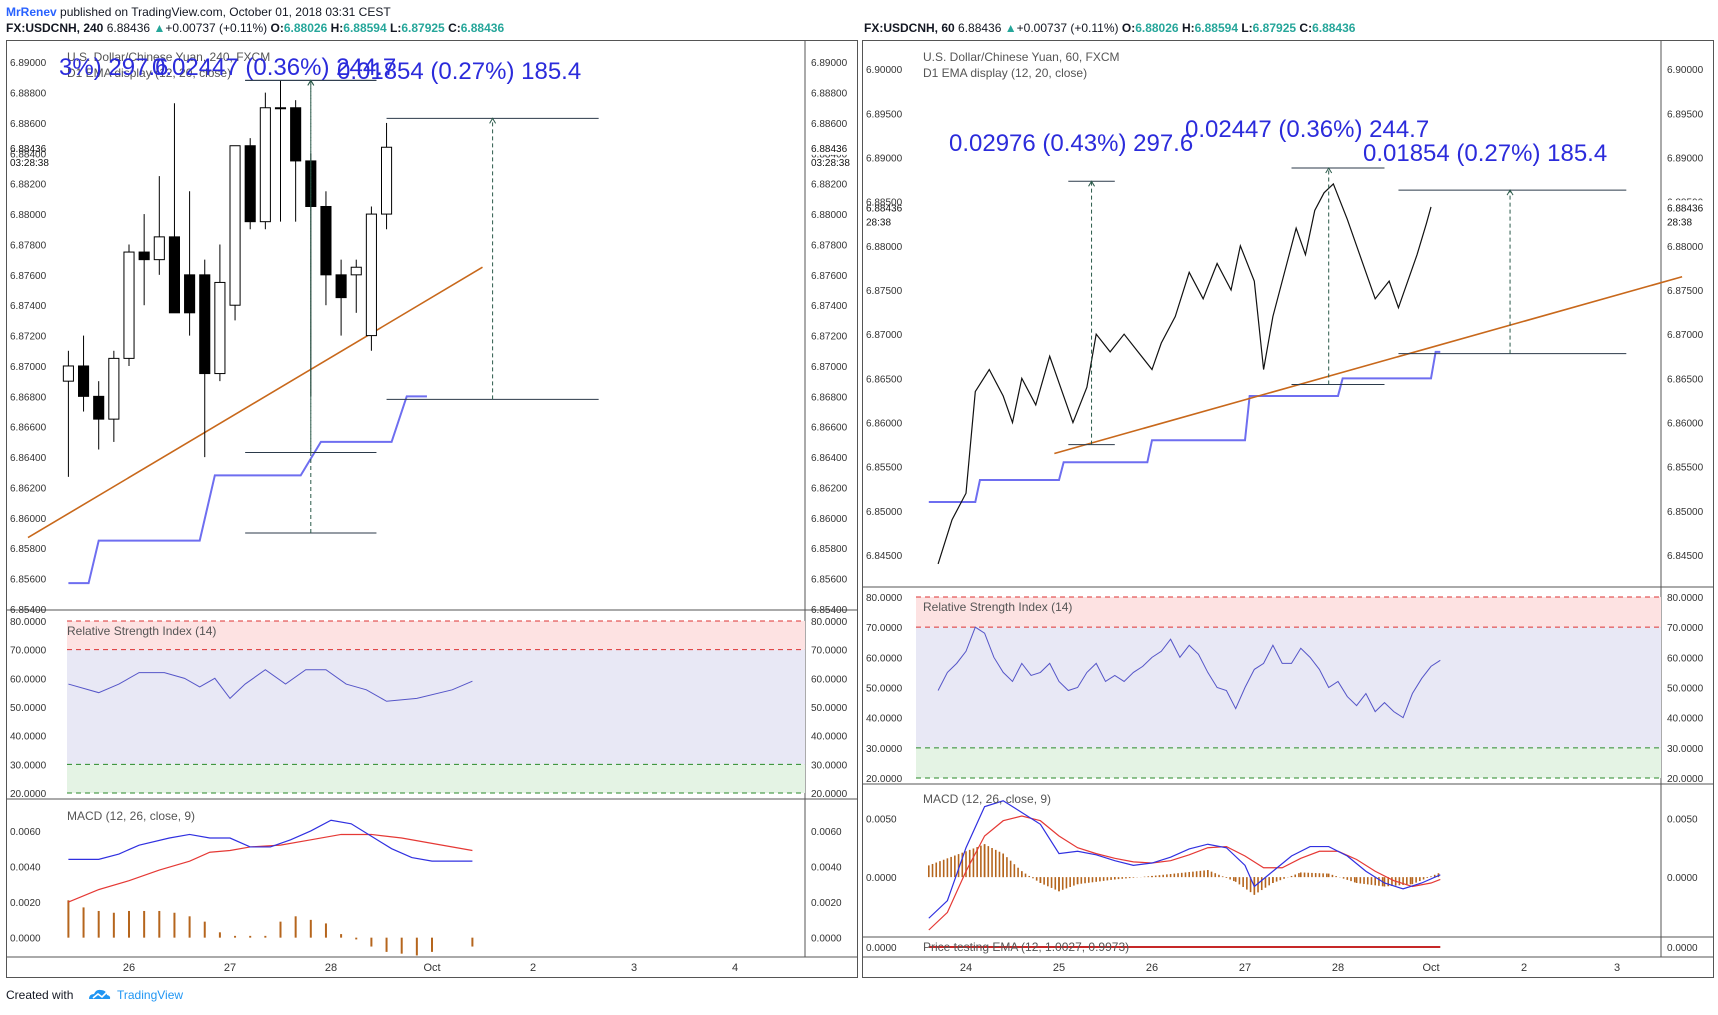 The width and height of the screenshot is (1718, 1015). What do you see at coordinates (826, 903) in the screenshot?
I see `macd-tick-label: 0.0020` at bounding box center [826, 903].